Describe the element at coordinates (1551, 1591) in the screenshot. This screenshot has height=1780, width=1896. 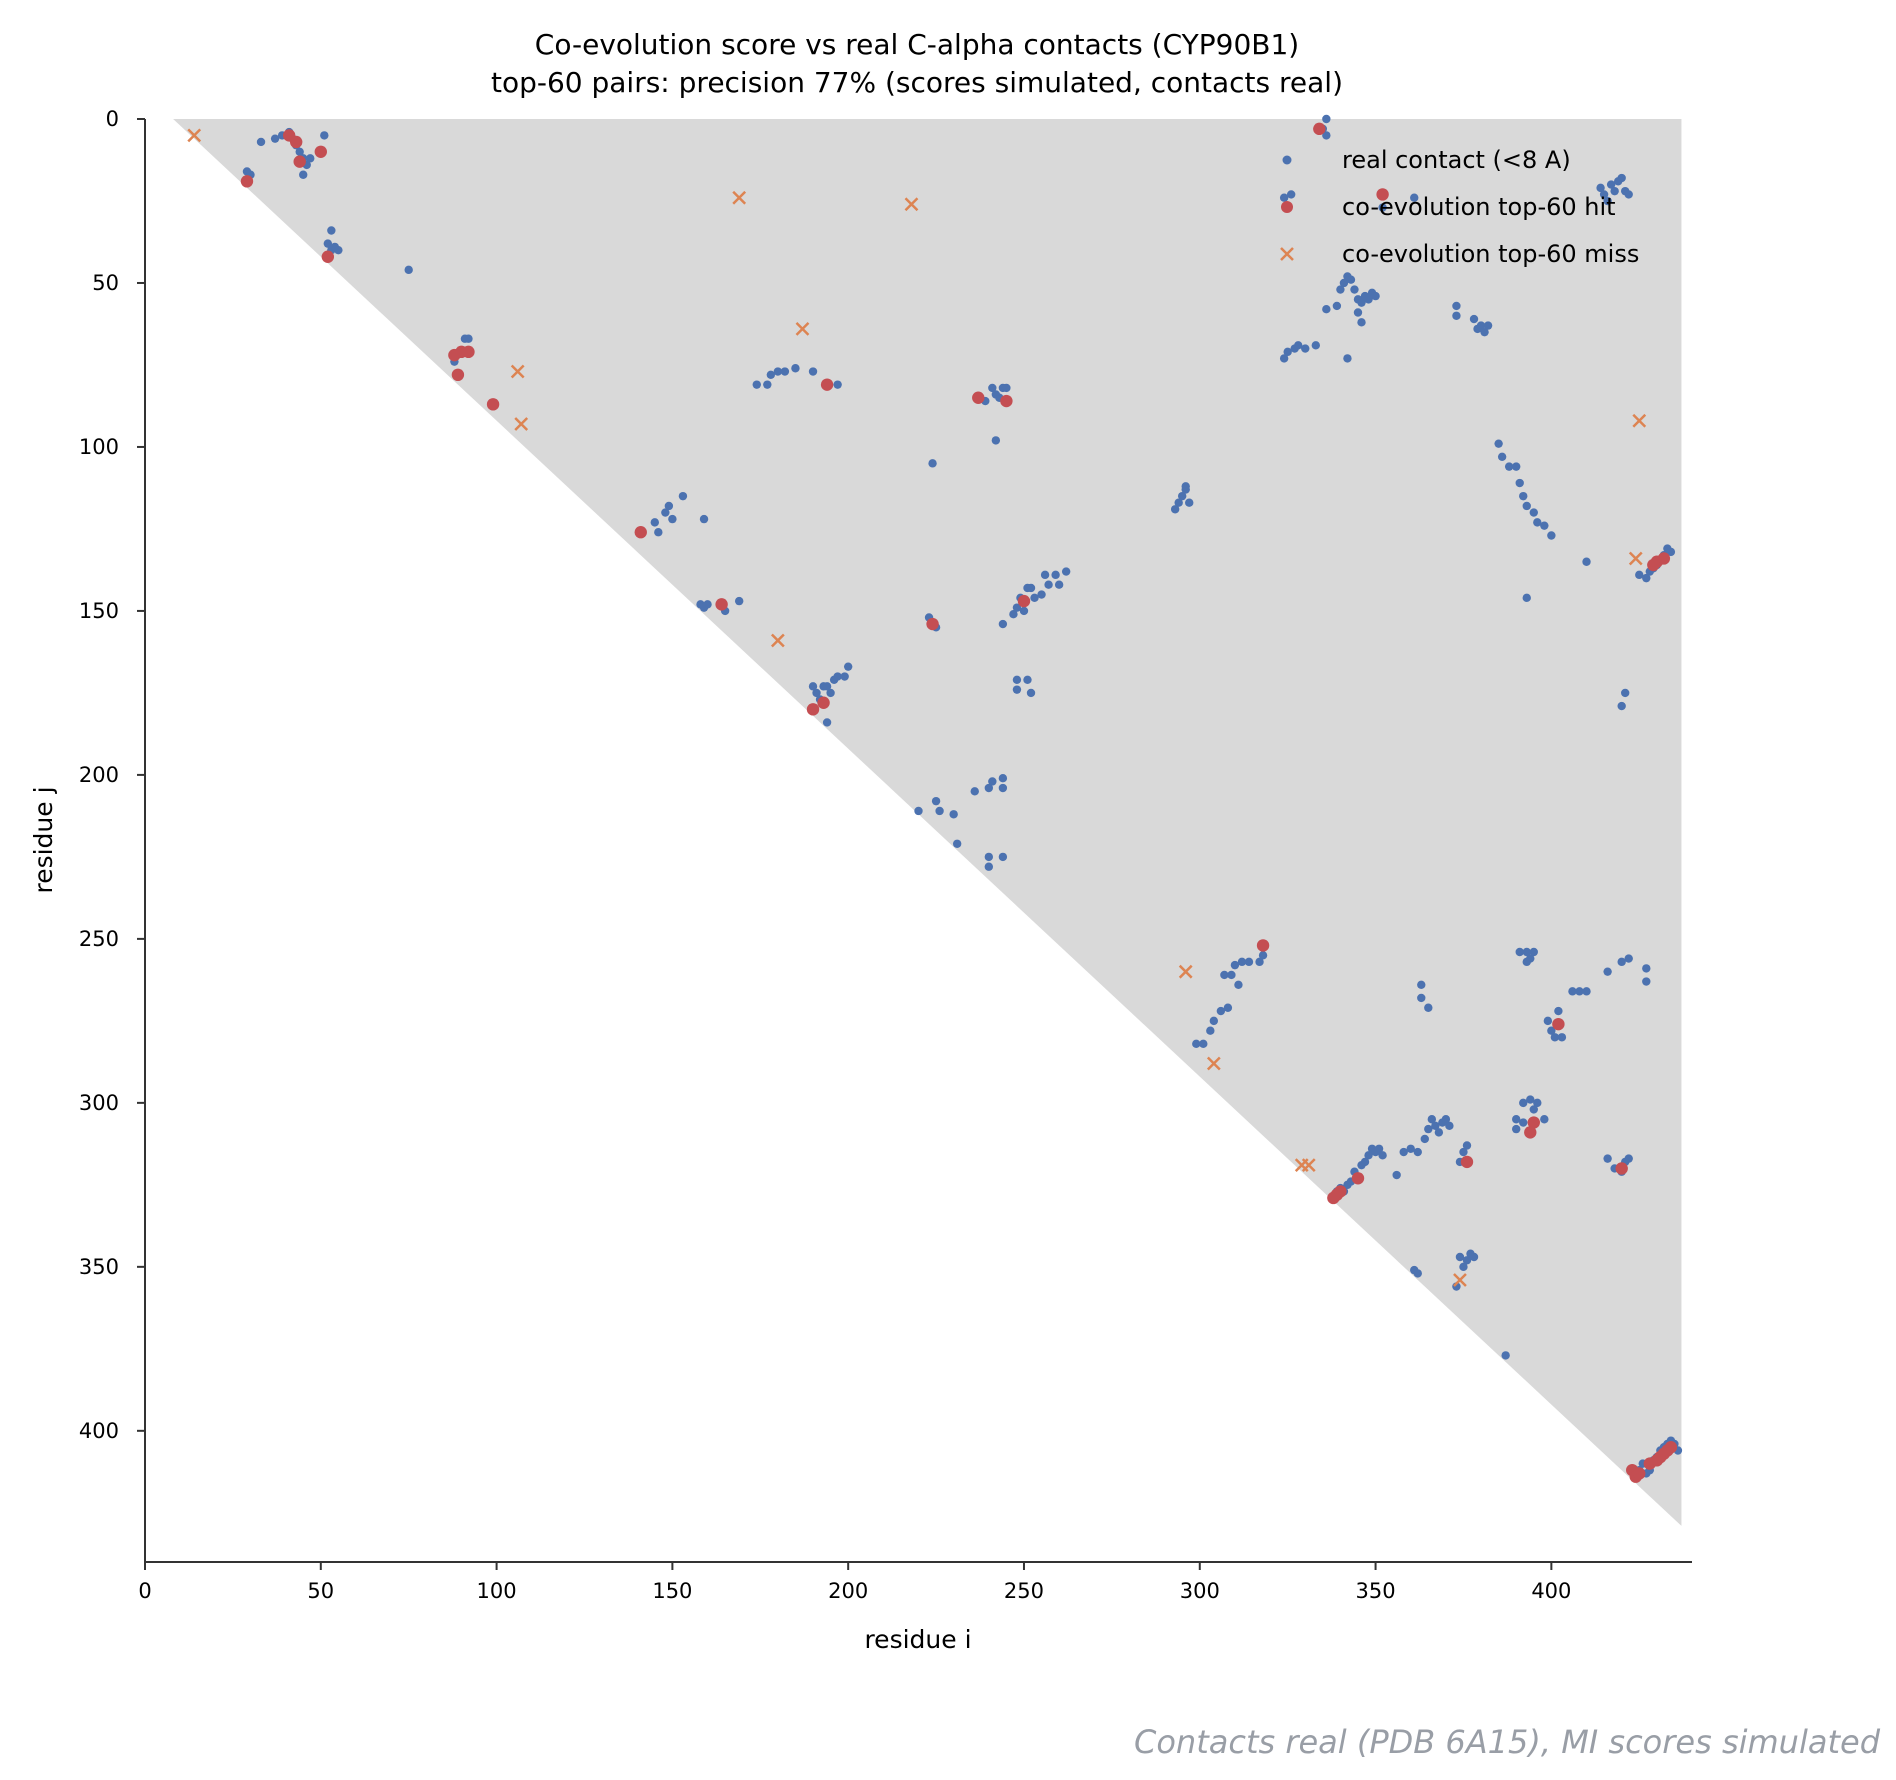
I see `x-tick-label: 400` at that location.